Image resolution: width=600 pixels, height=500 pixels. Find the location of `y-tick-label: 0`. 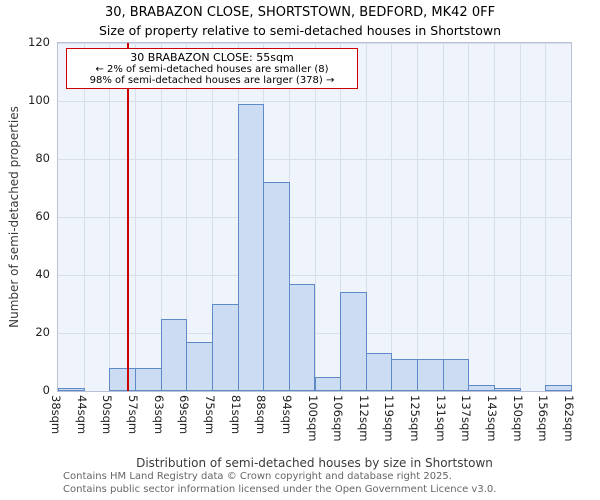

y-tick-label: 0 is located at coordinates (46, 390).